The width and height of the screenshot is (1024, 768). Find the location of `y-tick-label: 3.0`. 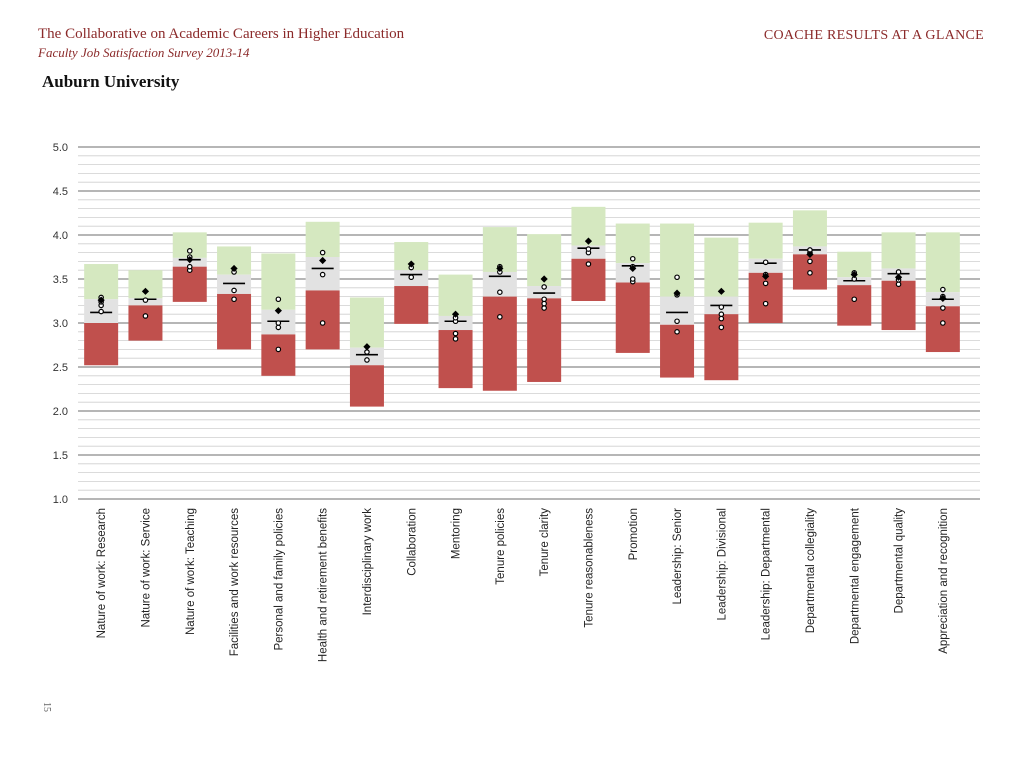

y-tick-label: 3.0 is located at coordinates (60, 324).